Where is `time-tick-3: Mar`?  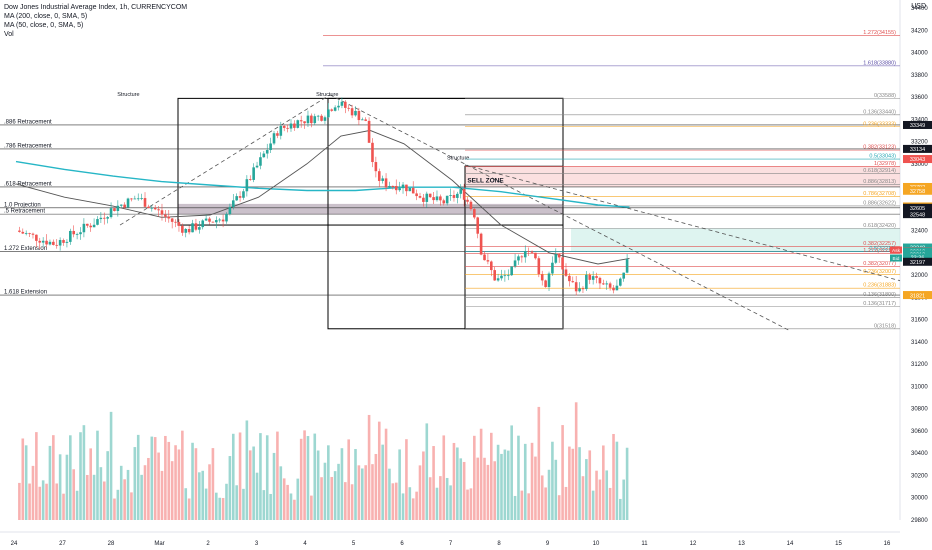
time-tick-3: Mar is located at coordinates (159, 544).